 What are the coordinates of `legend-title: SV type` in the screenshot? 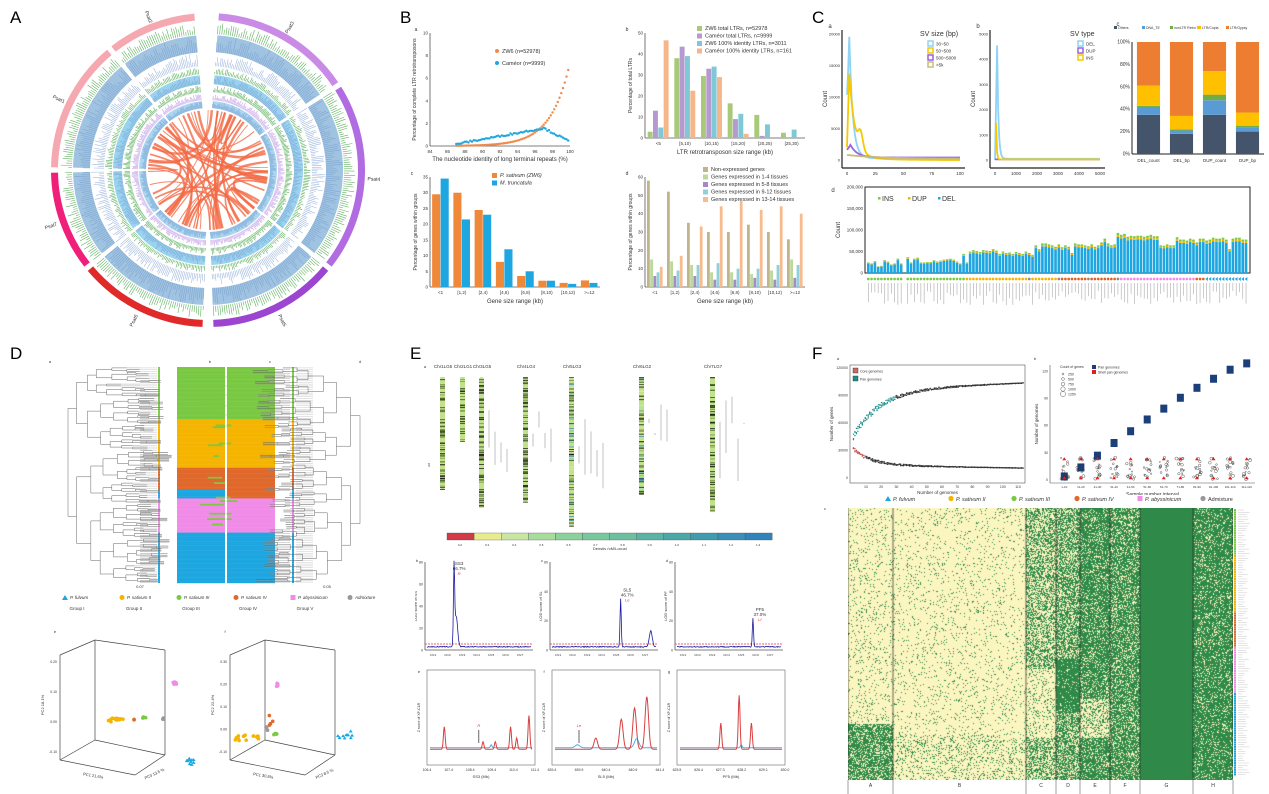 It's located at (1082, 34).